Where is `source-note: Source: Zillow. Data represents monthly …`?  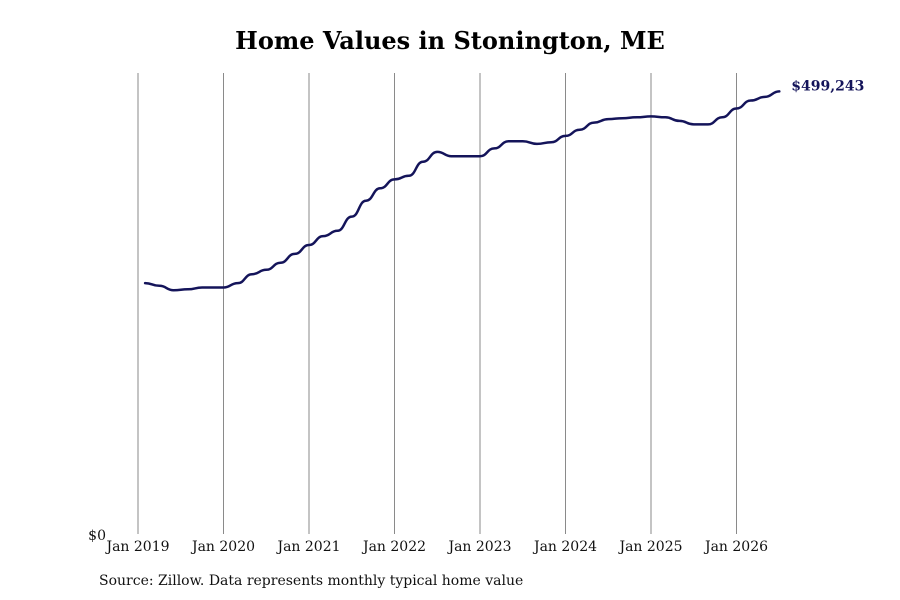
source-note: Source: Zillow. Data represents monthly … is located at coordinates (311, 581).